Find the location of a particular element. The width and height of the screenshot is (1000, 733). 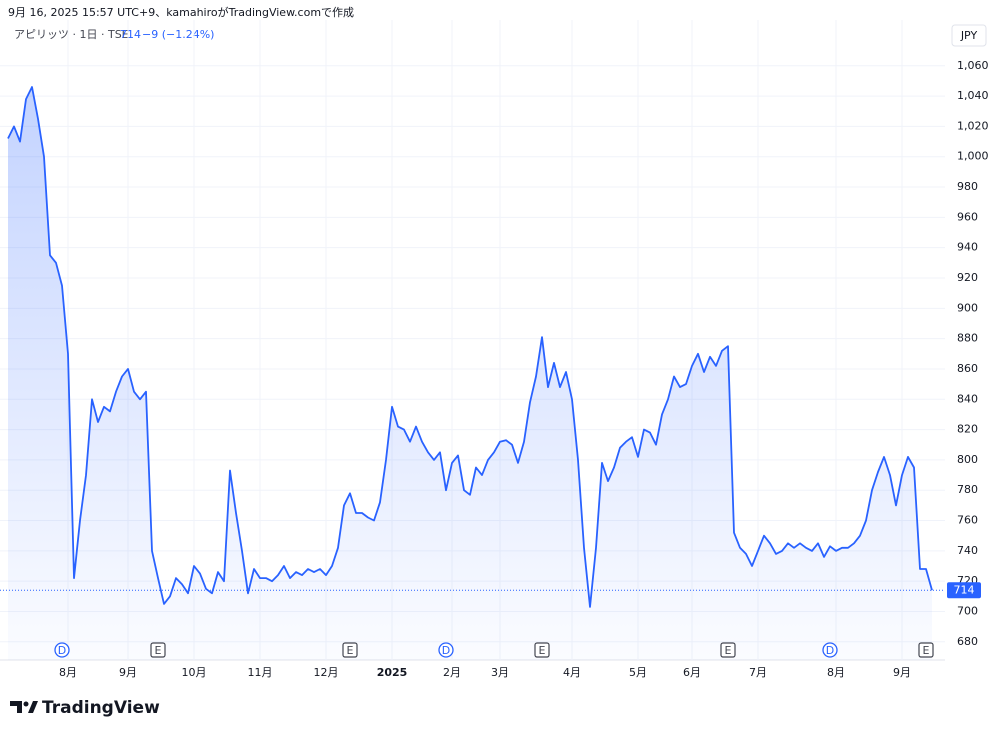

x-tick-label: 2月 is located at coordinates (452, 672).